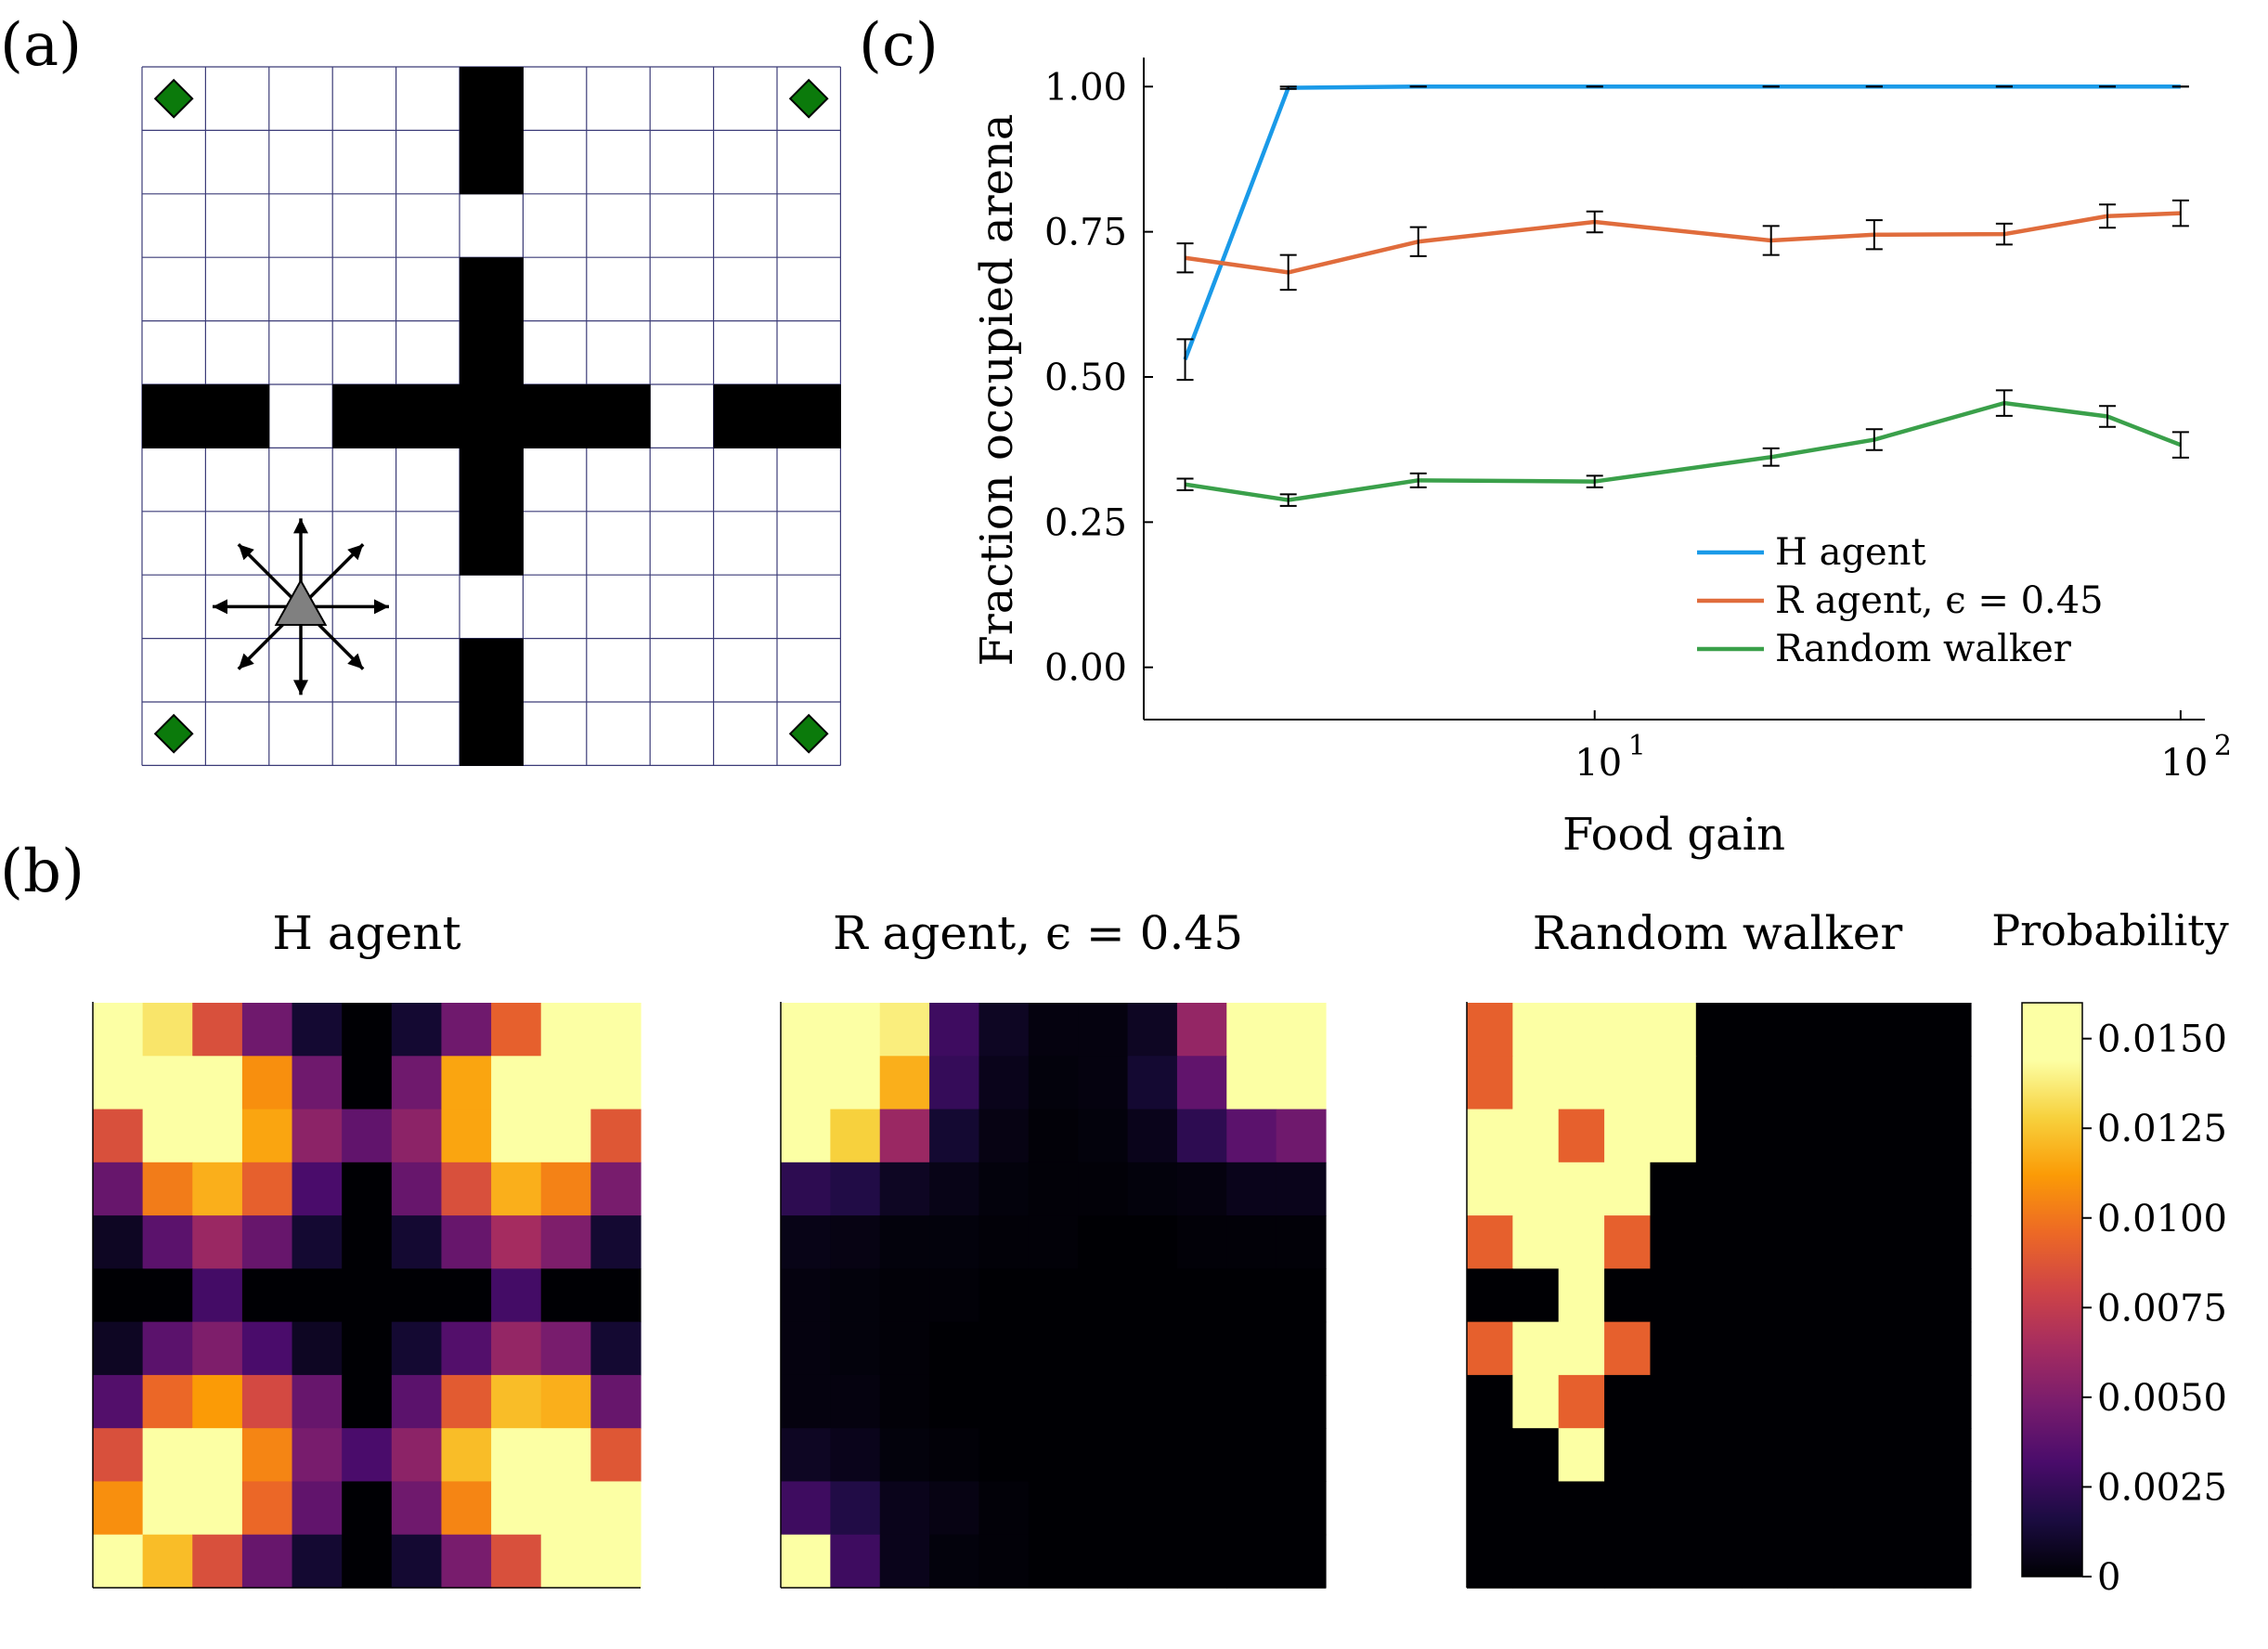  What do you see at coordinates (808, 733) in the screenshot?
I see `food-diamond-icon` at bounding box center [808, 733].